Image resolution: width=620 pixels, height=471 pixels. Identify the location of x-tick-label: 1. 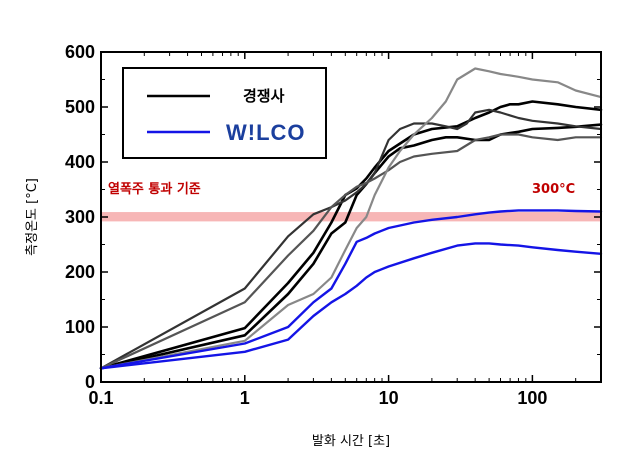
(245, 398).